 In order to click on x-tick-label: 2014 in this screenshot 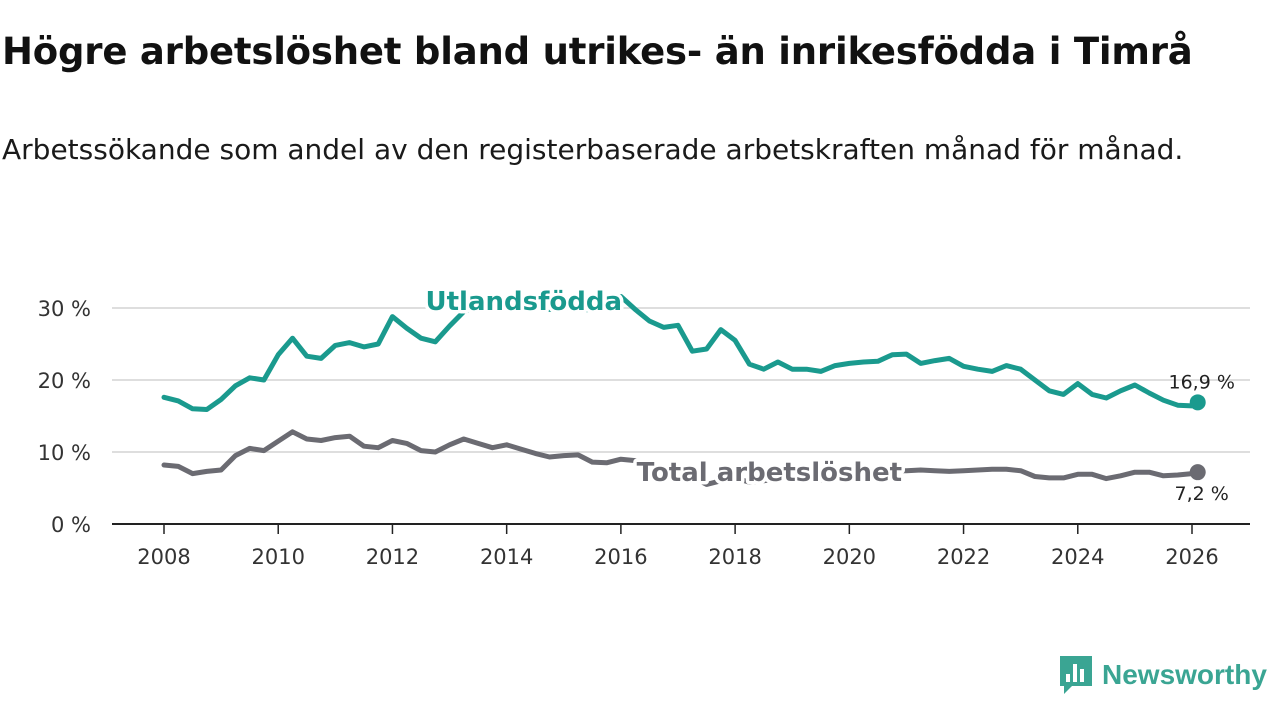, I will do `click(506, 557)`.